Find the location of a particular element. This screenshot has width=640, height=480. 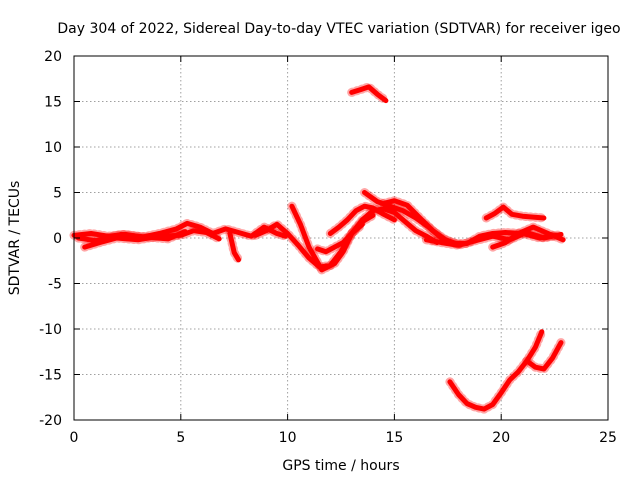

x-tick-label: 20 is located at coordinates (501, 438).